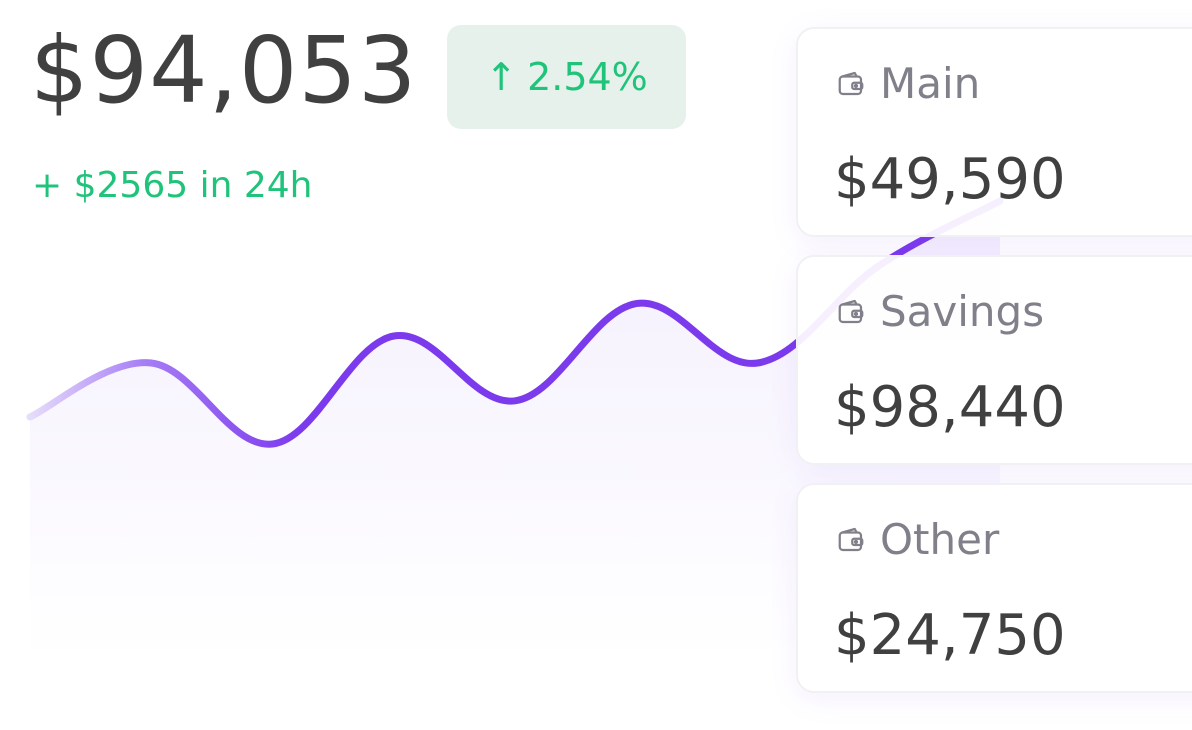  I want to click on wallet-label-row: Main, so click(908, 83).